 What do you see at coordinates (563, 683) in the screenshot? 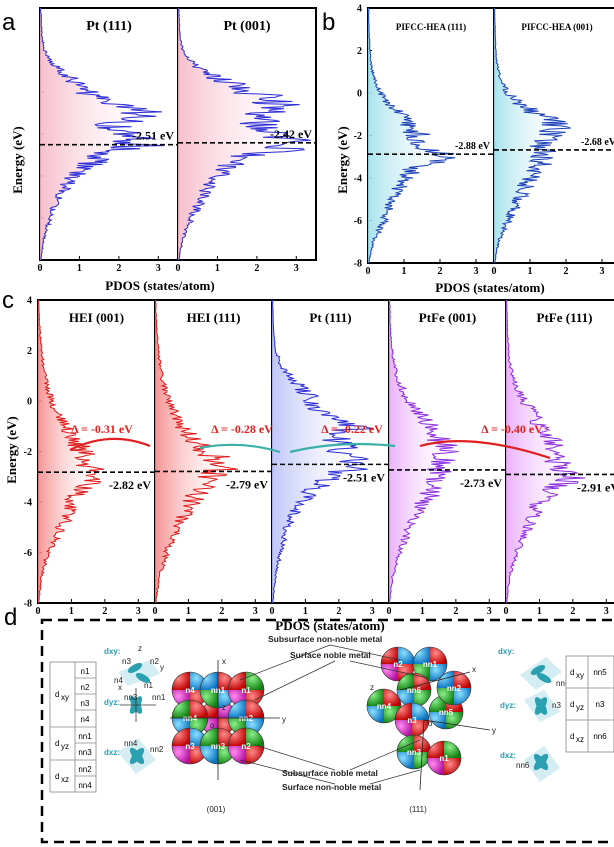
I see `orb-right-nn5: nn5` at bounding box center [563, 683].